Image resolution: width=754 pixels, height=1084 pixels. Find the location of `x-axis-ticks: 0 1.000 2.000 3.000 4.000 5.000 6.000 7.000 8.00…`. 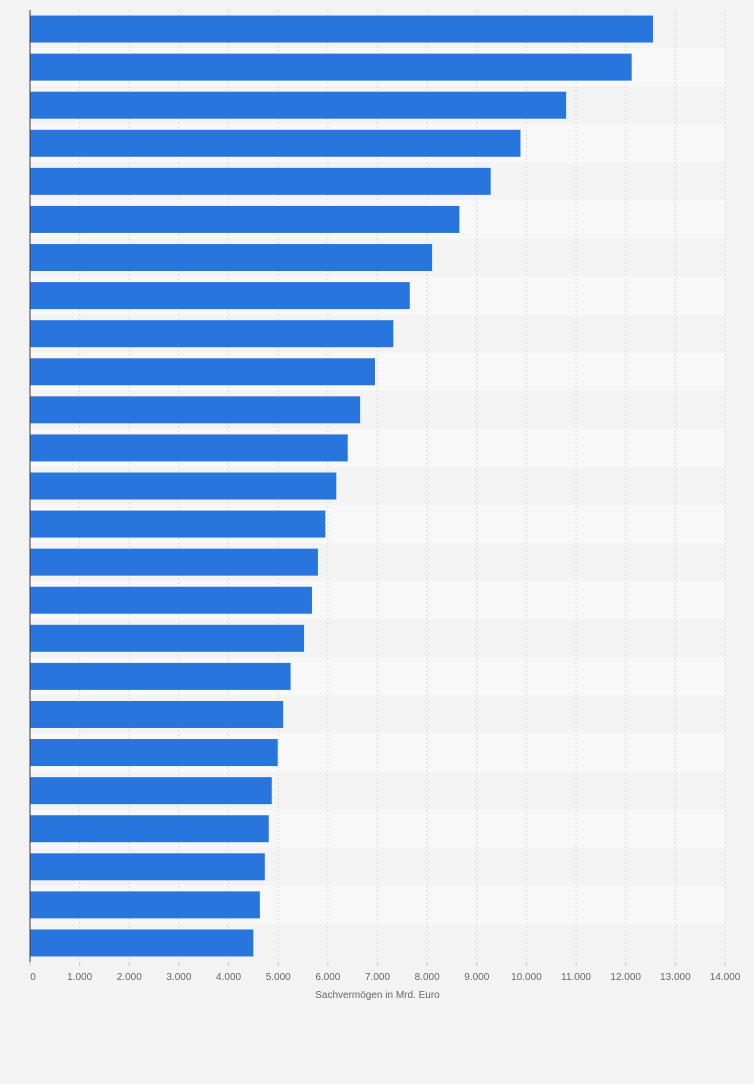

x-axis-ticks: 0 1.000 2.000 3.000 4.000 5.000 6.000 7.000 8.00… is located at coordinates (385, 972).